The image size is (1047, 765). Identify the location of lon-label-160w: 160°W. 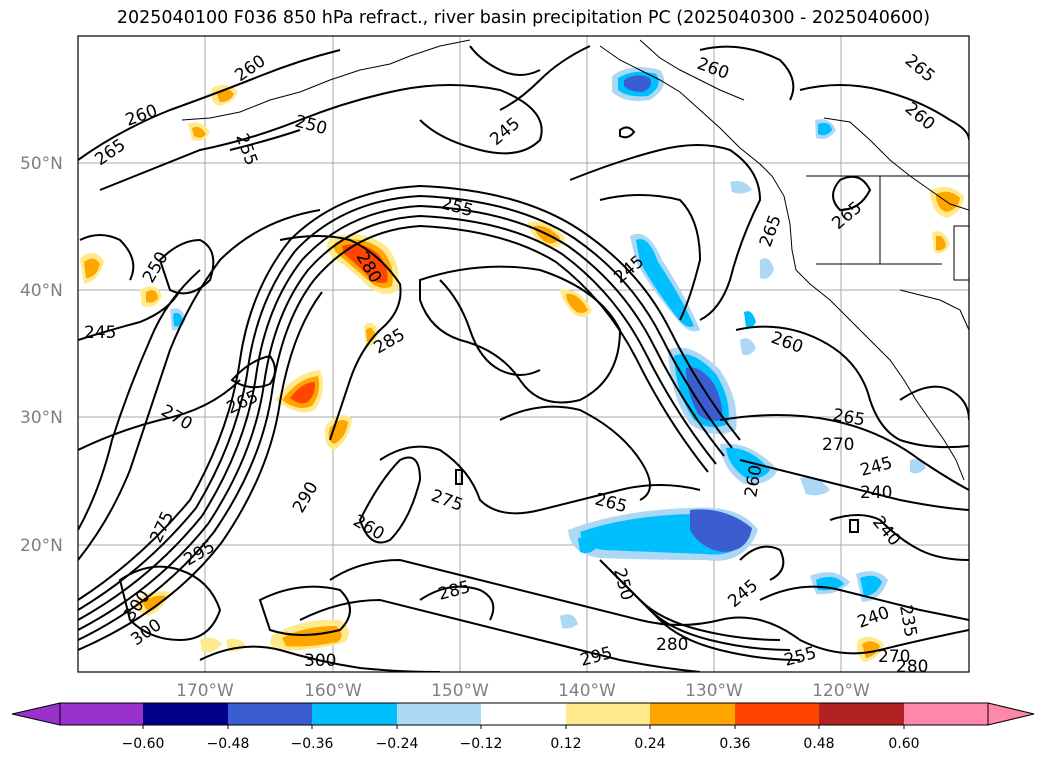
(333, 691).